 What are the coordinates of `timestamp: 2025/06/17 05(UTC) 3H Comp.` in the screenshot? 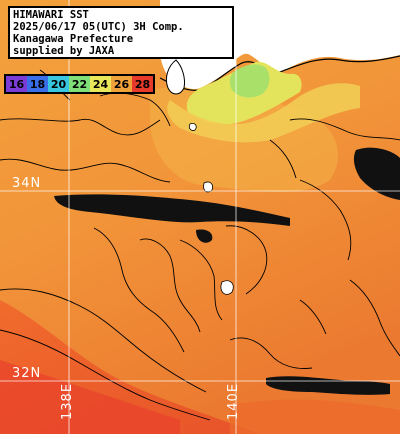 It's located at (98, 27).